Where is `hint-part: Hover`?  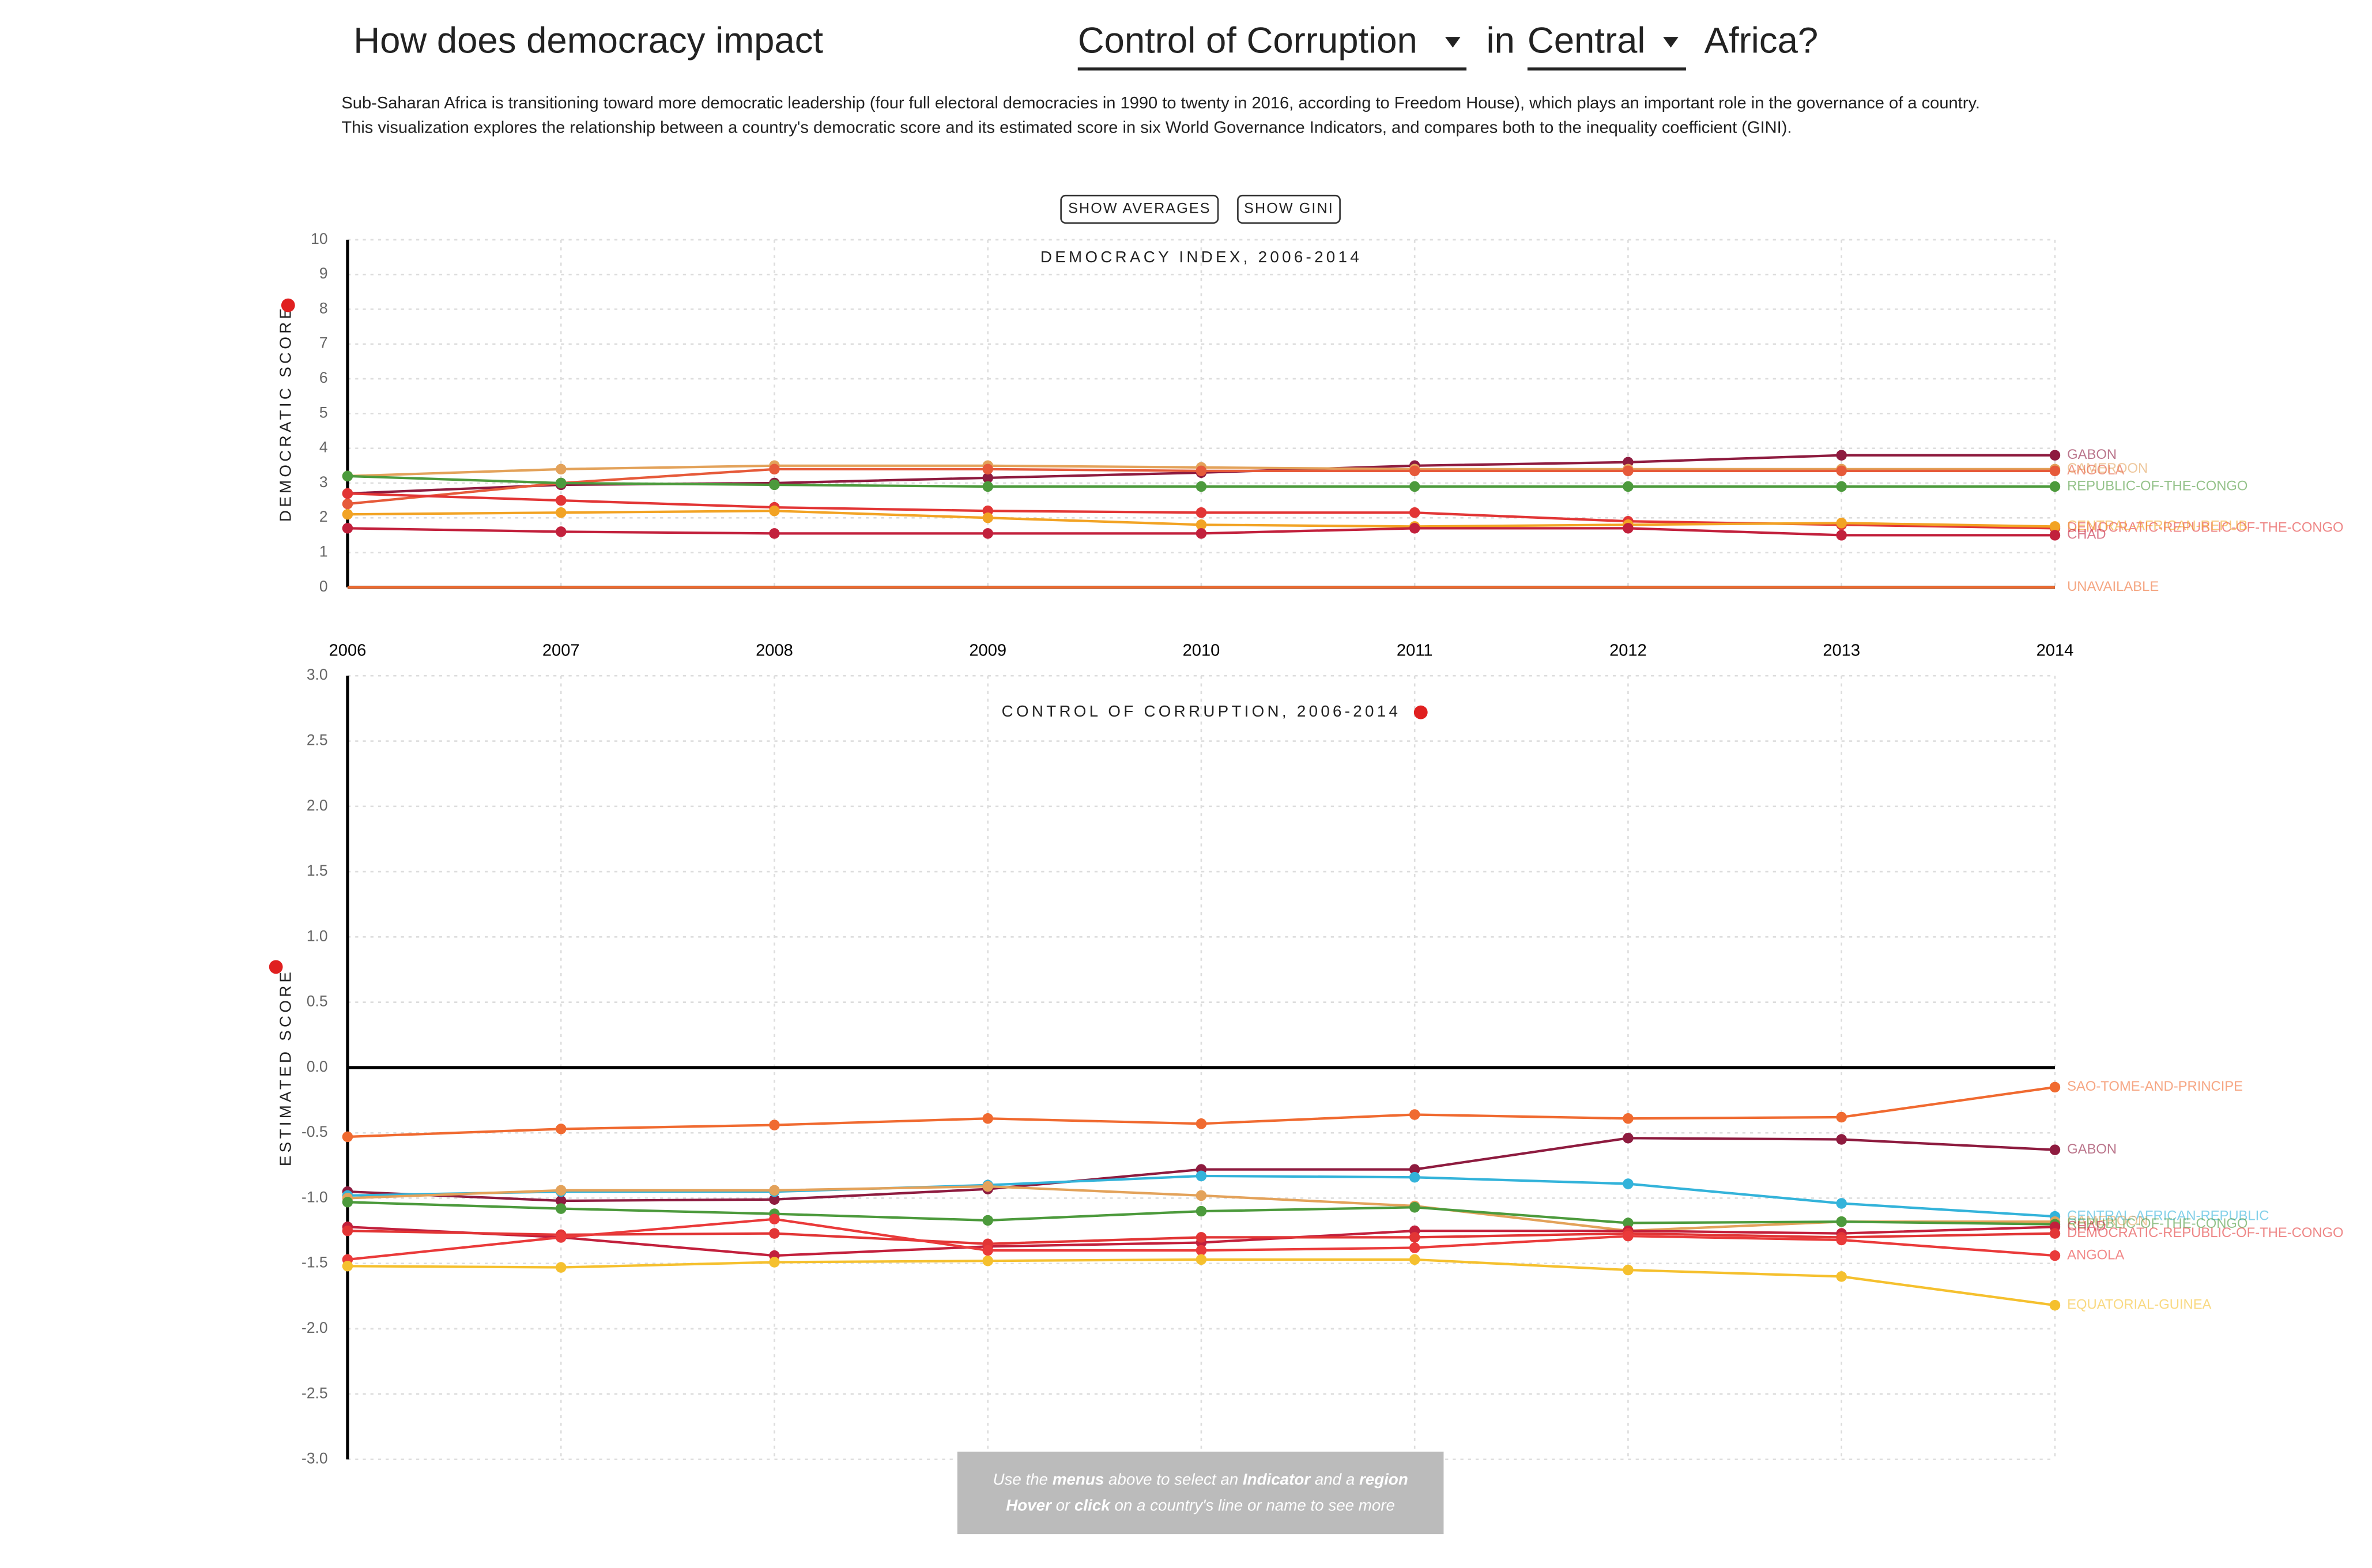 hint-part: Hover is located at coordinates (1029, 1505).